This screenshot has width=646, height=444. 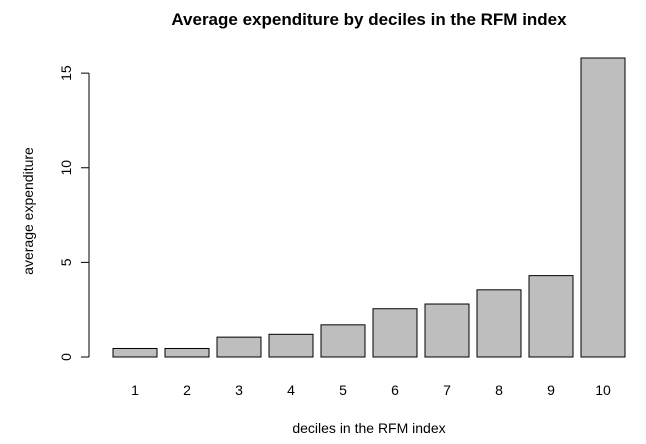 I want to click on x-tick-label: 6, so click(x=395, y=390).